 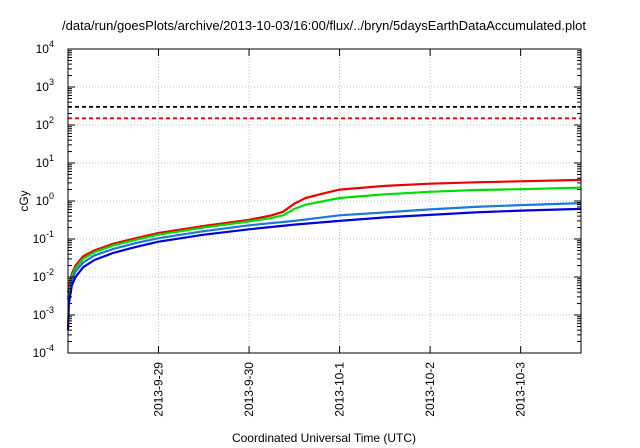 What do you see at coordinates (43, 313) in the screenshot?
I see `y-tick-label: 10⁻³` at bounding box center [43, 313].